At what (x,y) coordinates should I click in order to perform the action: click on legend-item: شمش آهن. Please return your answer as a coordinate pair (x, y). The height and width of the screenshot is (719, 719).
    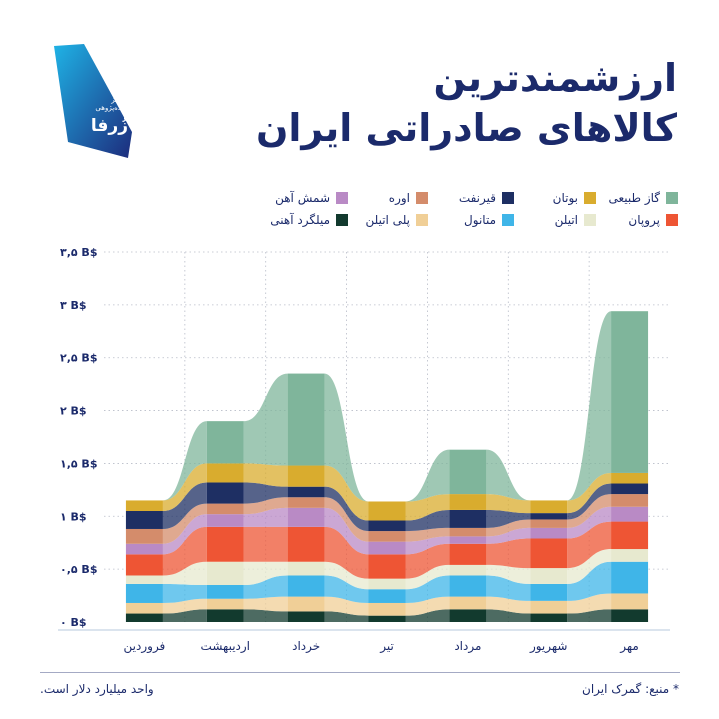
    Looking at the image, I should click on (311, 198).